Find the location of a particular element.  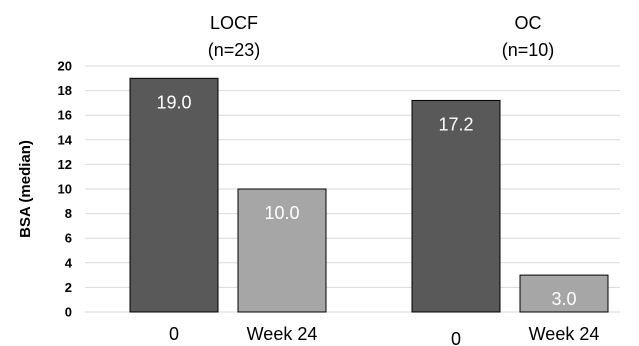

group-title-line1: LOCF is located at coordinates (234, 23).